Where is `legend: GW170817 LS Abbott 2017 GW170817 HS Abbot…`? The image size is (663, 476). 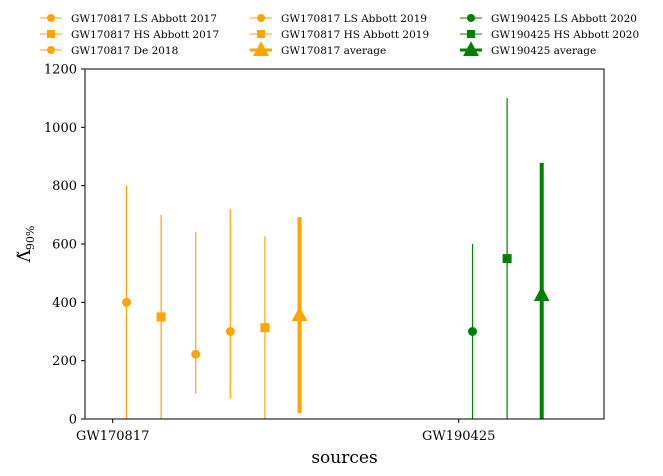
legend: GW170817 LS Abbott 2017 GW170817 HS Abbot… is located at coordinates (339, 35).